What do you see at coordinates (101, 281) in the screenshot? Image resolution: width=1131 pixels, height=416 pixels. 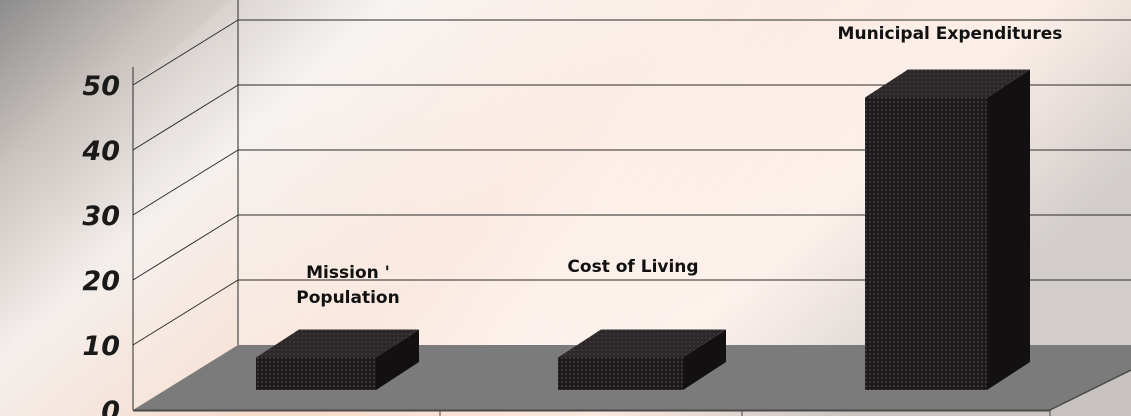 I see `y-tick-label: 20` at bounding box center [101, 281].